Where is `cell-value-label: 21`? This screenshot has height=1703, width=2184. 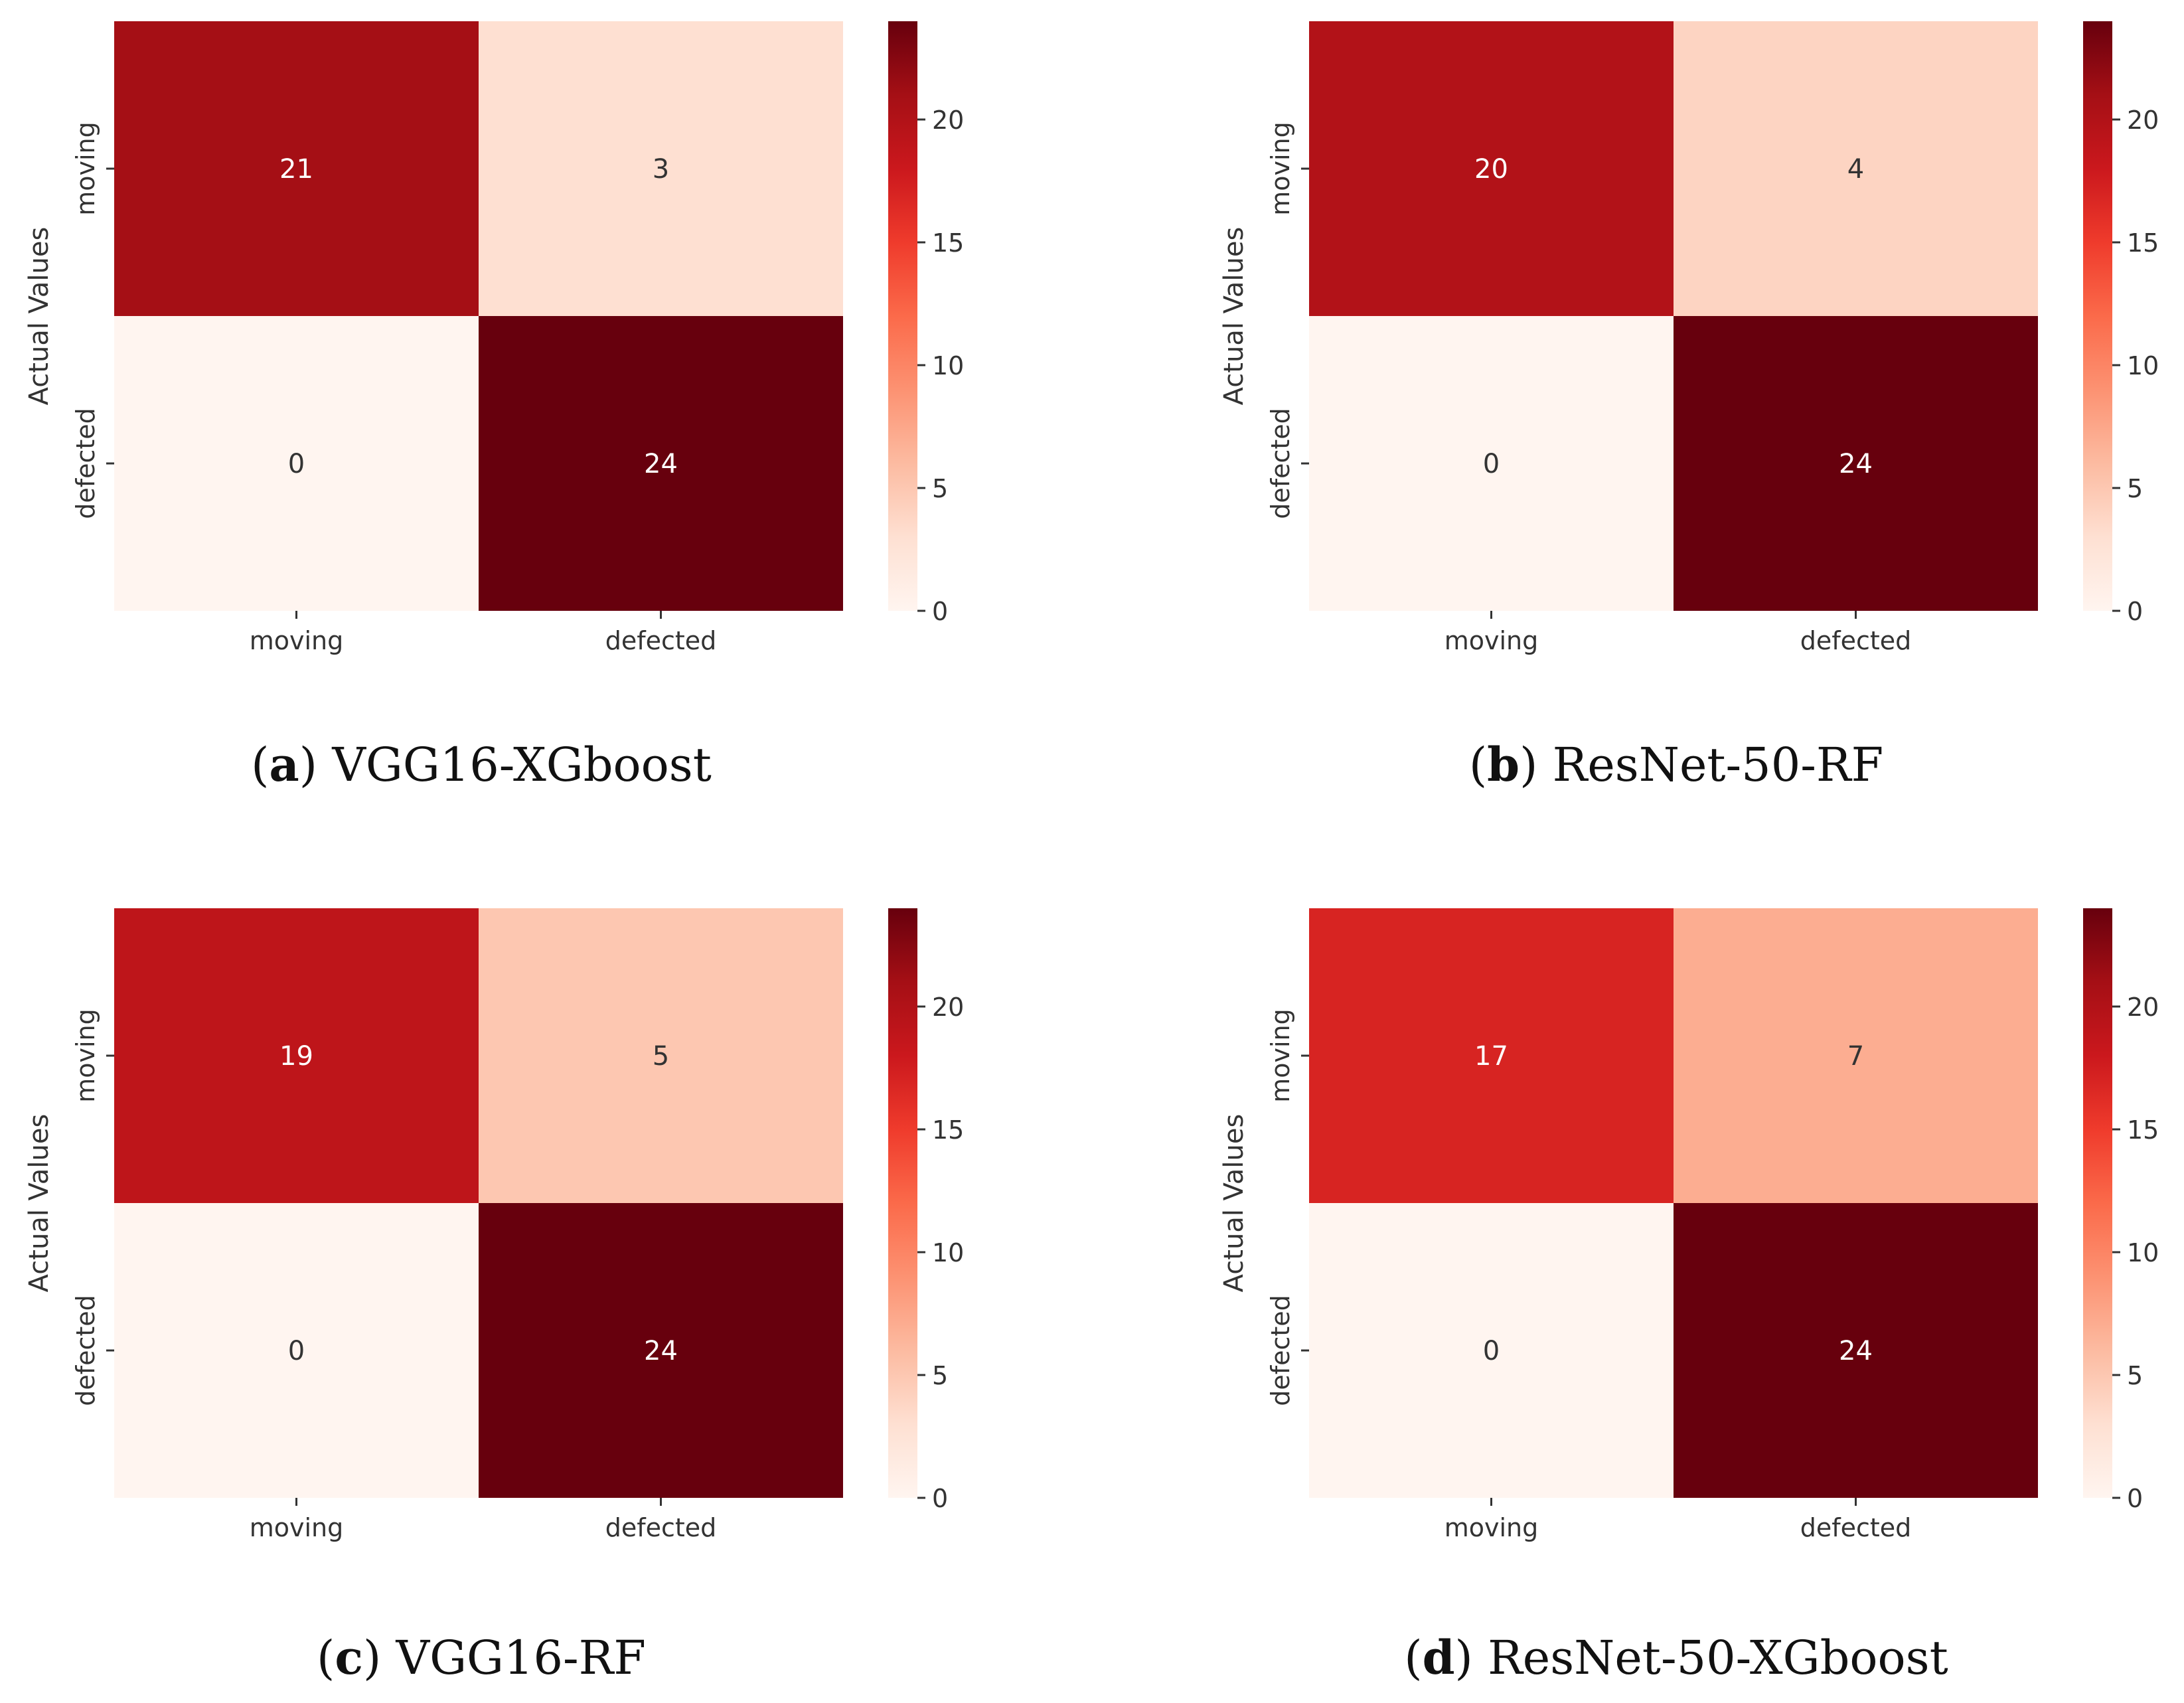
cell-value-label: 21 is located at coordinates (296, 169).